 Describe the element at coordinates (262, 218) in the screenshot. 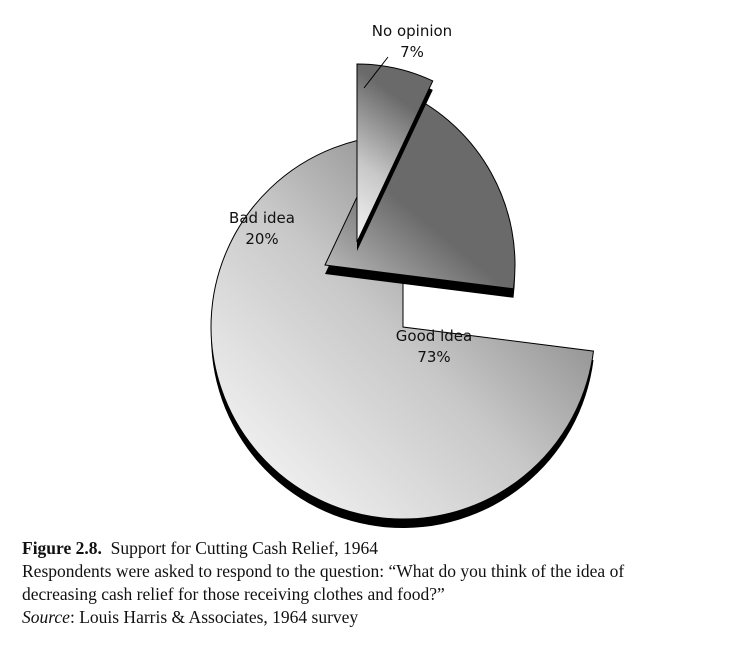

I see `slice-bad-idea-label: Bad idea` at that location.